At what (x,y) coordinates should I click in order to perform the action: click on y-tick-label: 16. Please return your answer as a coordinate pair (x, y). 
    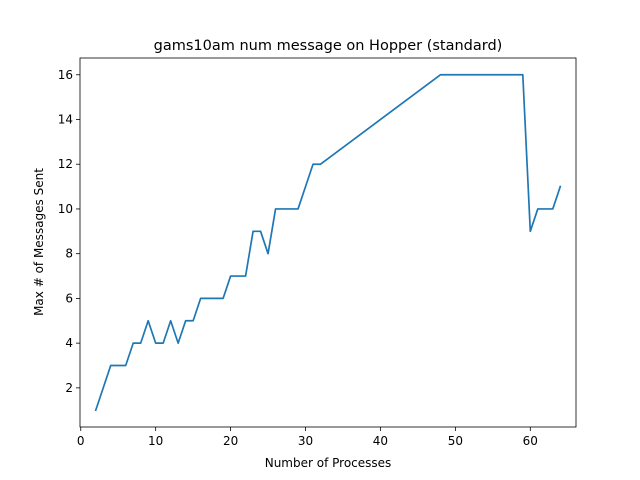
    Looking at the image, I should click on (65, 75).